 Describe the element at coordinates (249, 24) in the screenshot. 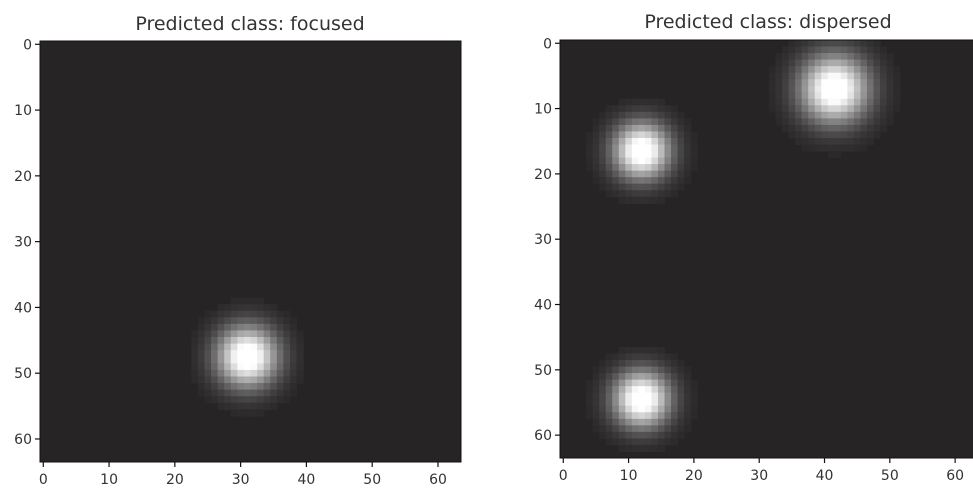

I see `chart-title: Predicted class: focused` at that location.